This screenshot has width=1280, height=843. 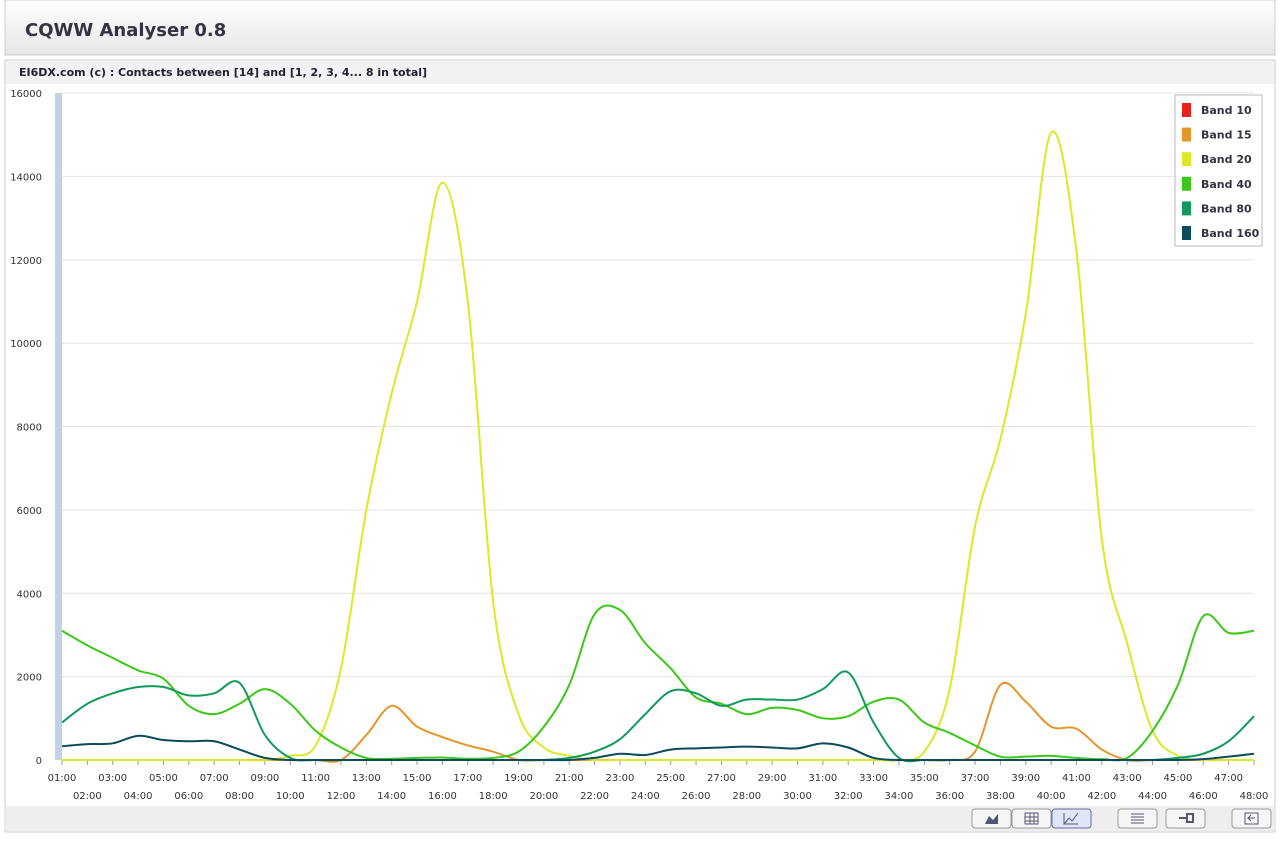 What do you see at coordinates (1254, 796) in the screenshot?
I see `x-tick-label: 48:00` at bounding box center [1254, 796].